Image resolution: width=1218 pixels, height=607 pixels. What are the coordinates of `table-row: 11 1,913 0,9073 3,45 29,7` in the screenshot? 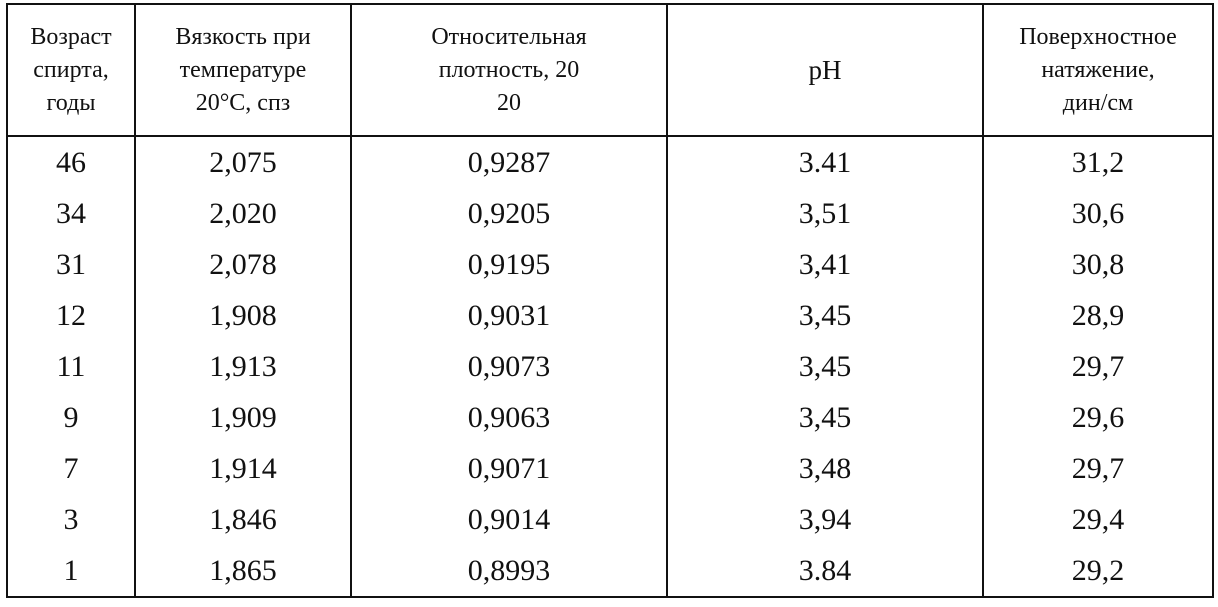 It's located at (610, 366).